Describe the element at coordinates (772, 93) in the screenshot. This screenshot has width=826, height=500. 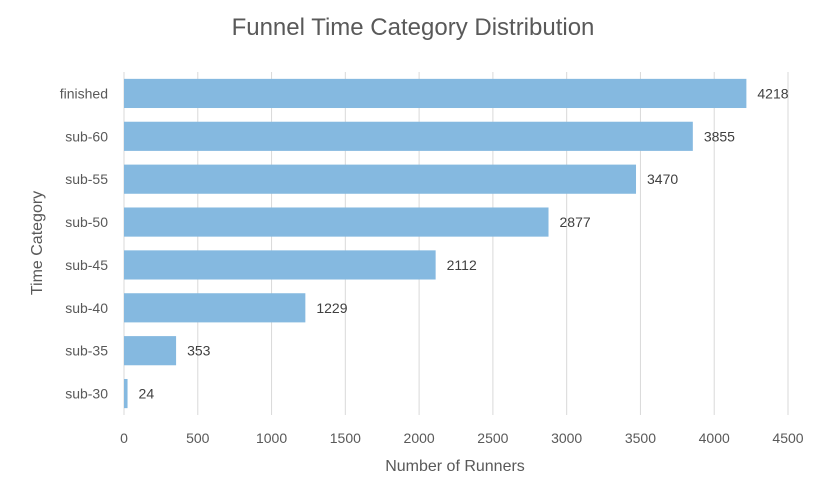
I see `data-label-finished: 4218` at that location.